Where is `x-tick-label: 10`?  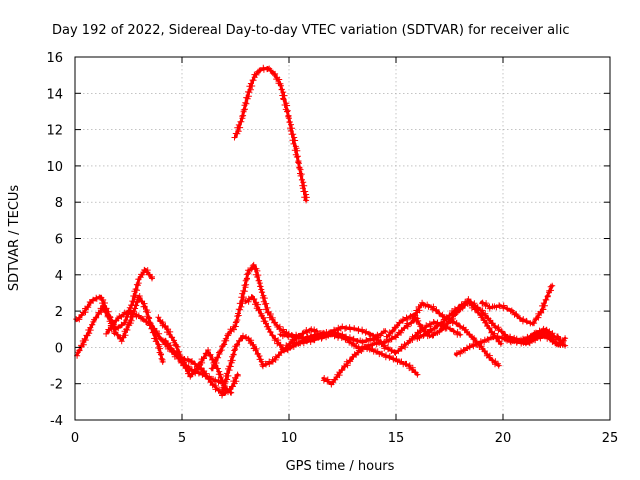 x-tick-label: 10 is located at coordinates (289, 438).